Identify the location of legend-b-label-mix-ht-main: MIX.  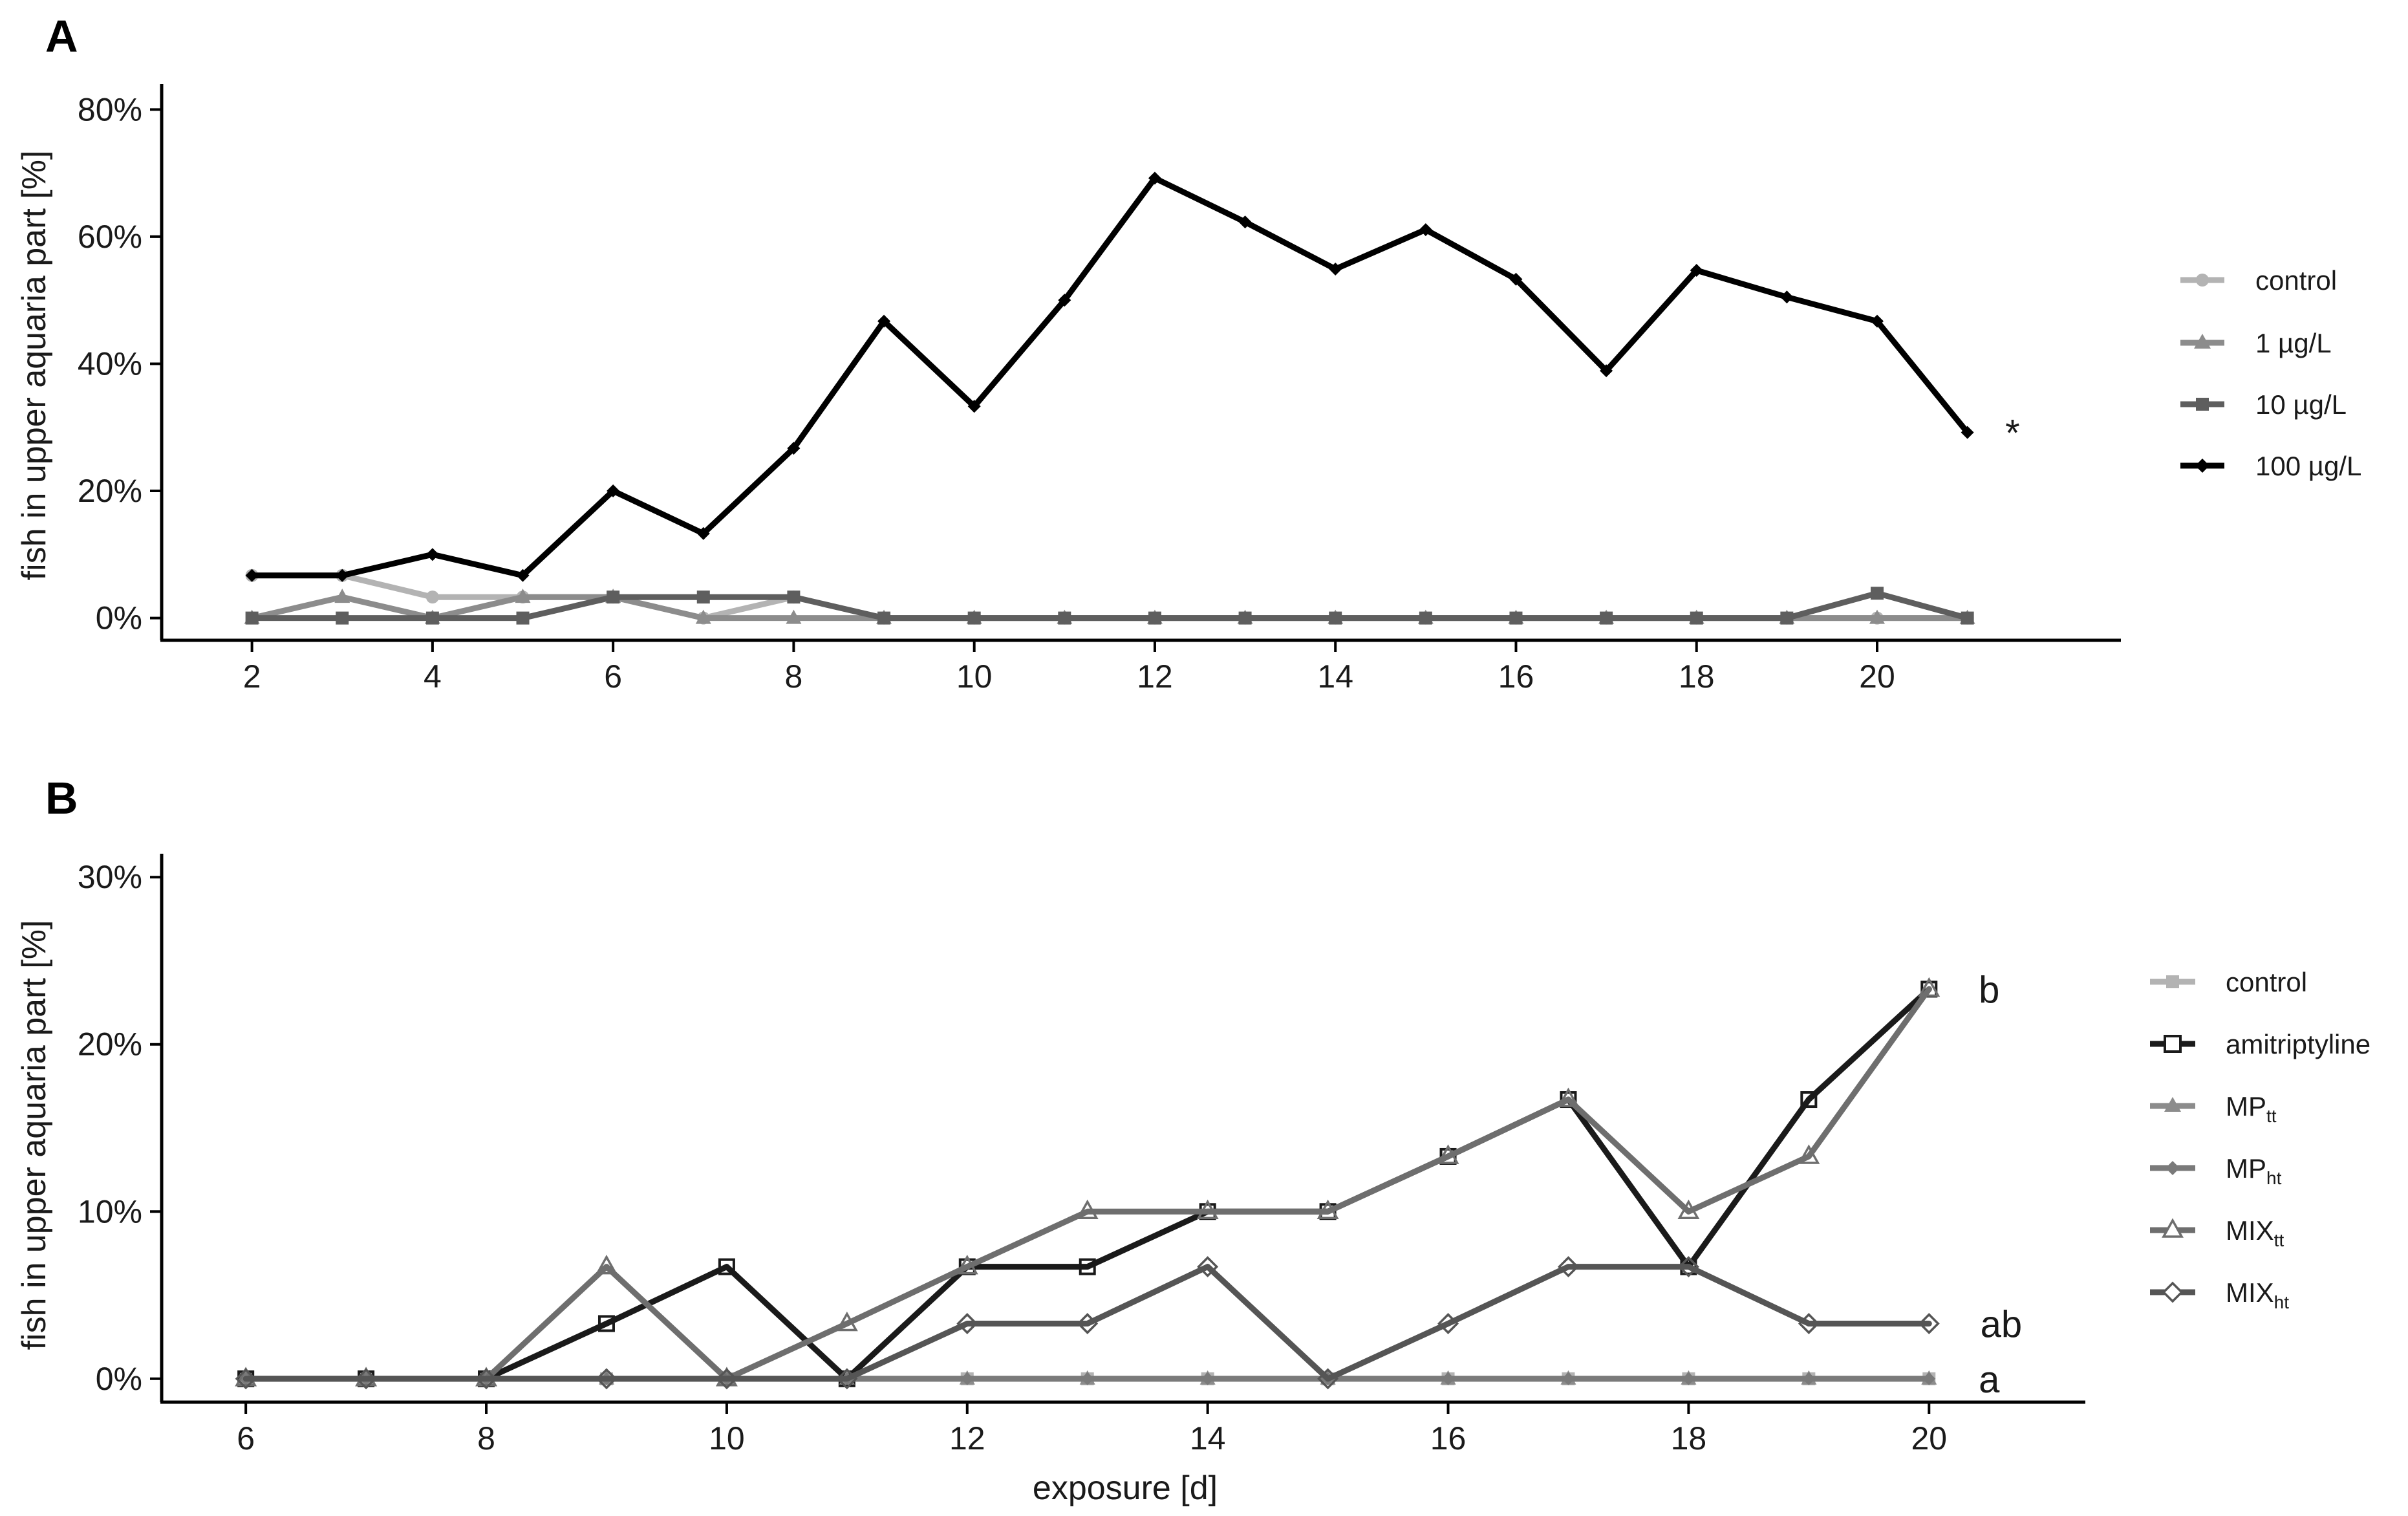
(2250, 1292).